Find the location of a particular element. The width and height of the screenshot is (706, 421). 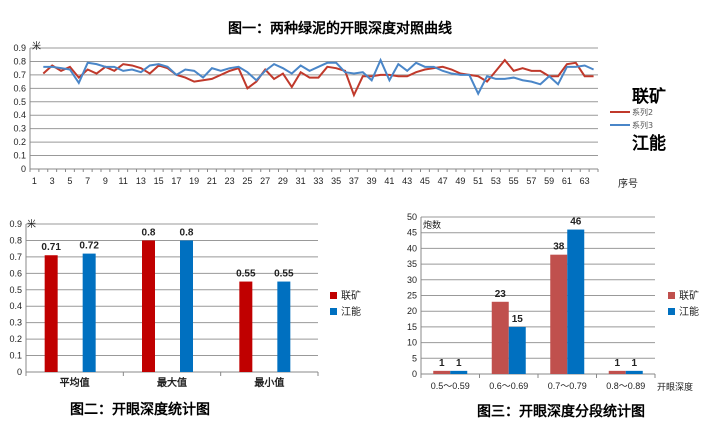

x-tick-label: 1 is located at coordinates (34, 181).